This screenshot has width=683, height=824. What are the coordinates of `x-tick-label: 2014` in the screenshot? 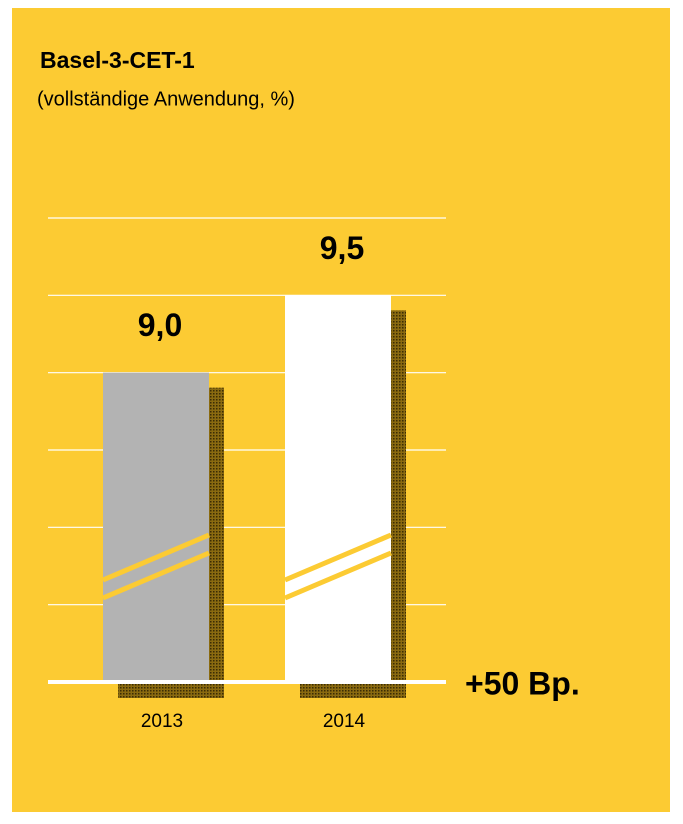 It's located at (344, 721).